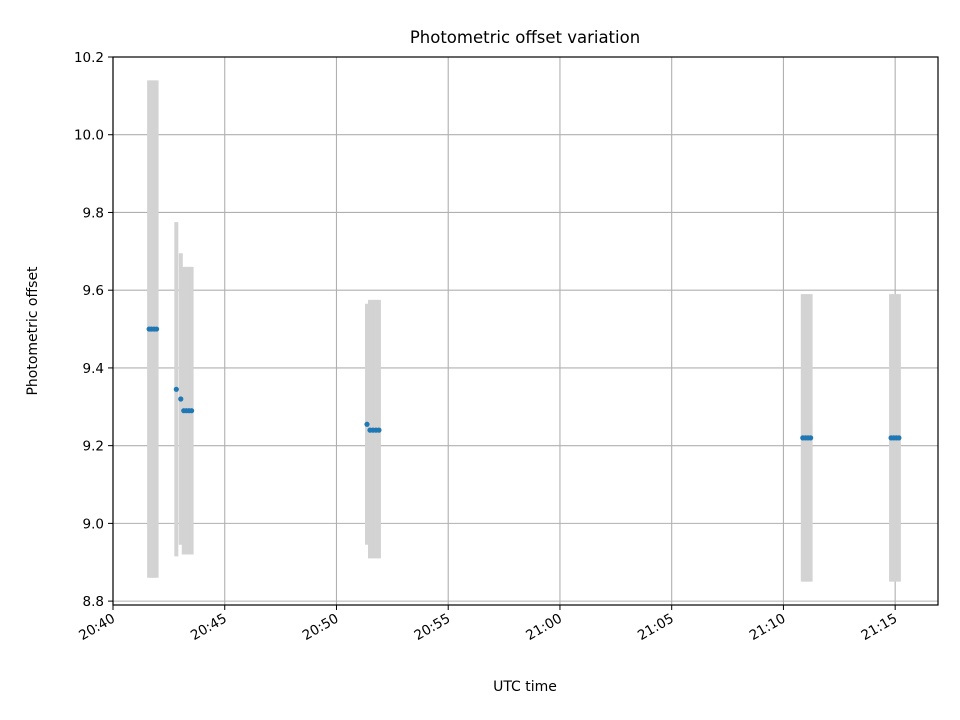 The height and width of the screenshot is (720, 960). I want to click on y-tick-label: 8.8, so click(93, 602).